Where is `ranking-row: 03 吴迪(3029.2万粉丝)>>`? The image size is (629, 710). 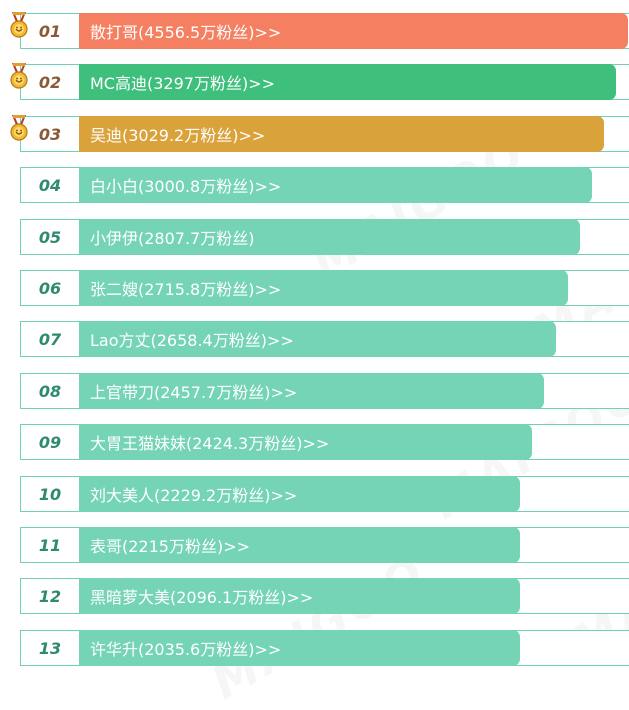 ranking-row: 03 吴迪(3029.2万粉丝)>> is located at coordinates (319, 133).